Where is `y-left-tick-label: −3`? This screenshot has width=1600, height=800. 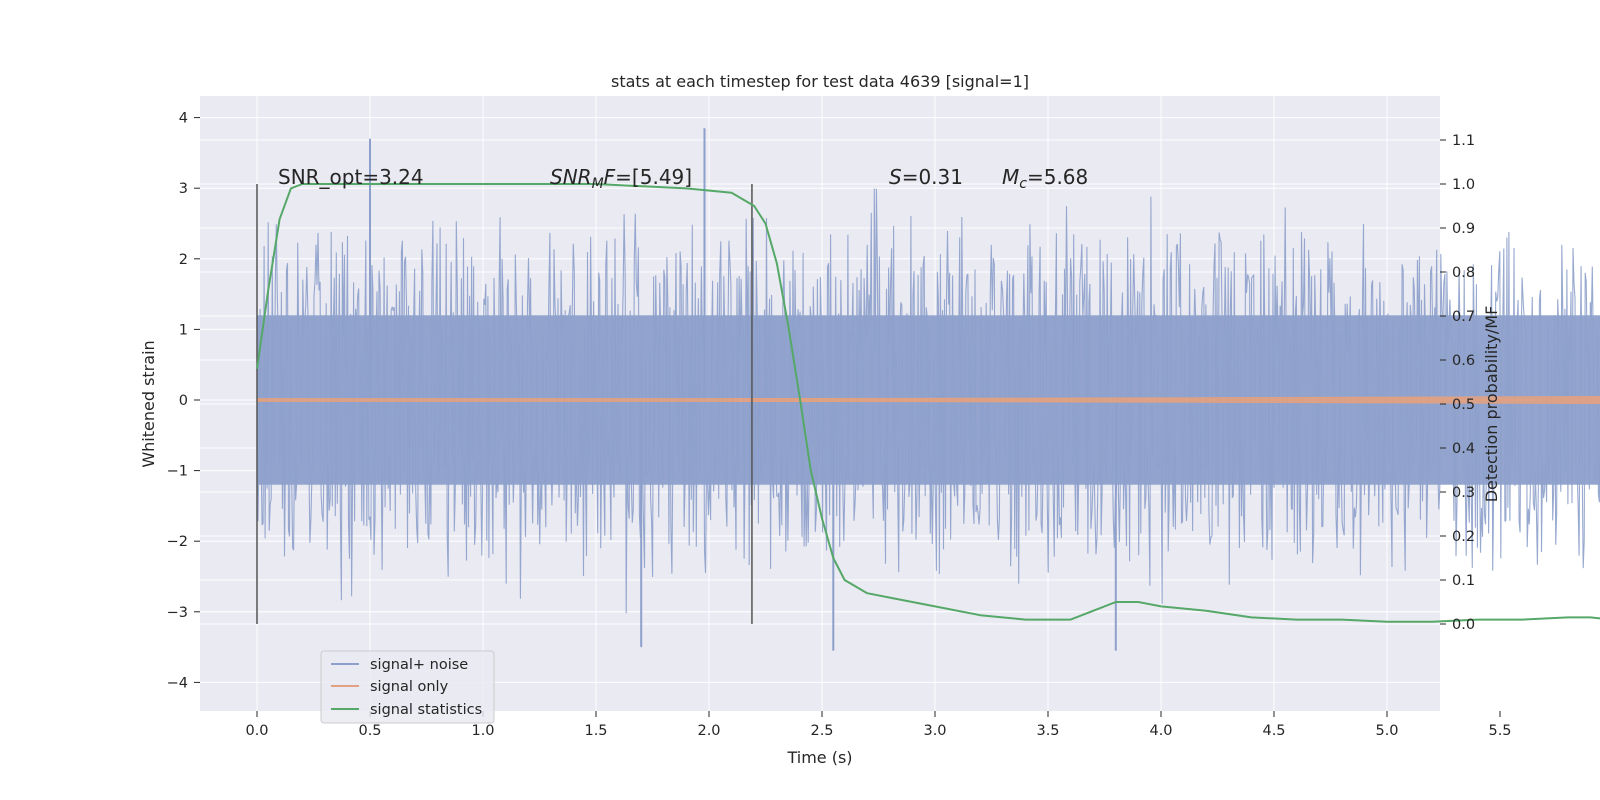
y-left-tick-label: −3 is located at coordinates (177, 613).